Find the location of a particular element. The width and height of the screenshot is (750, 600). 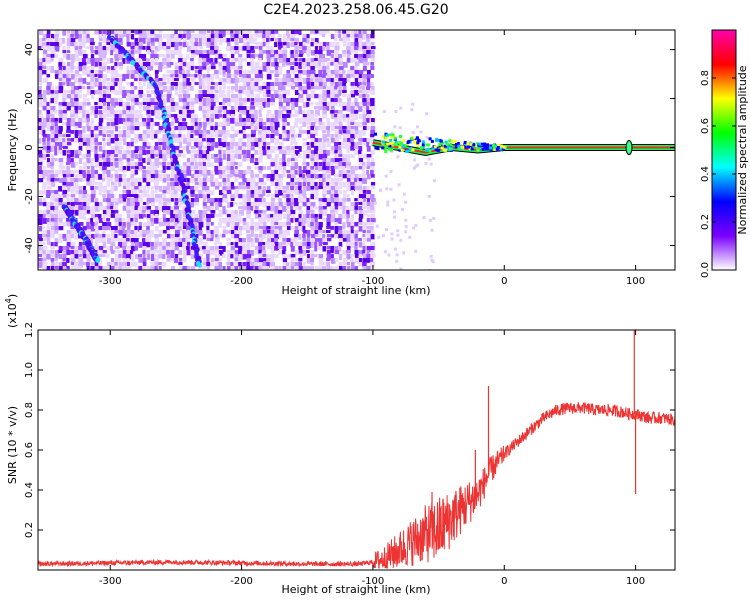

y-tick-label: -20 is located at coordinates (29, 196).